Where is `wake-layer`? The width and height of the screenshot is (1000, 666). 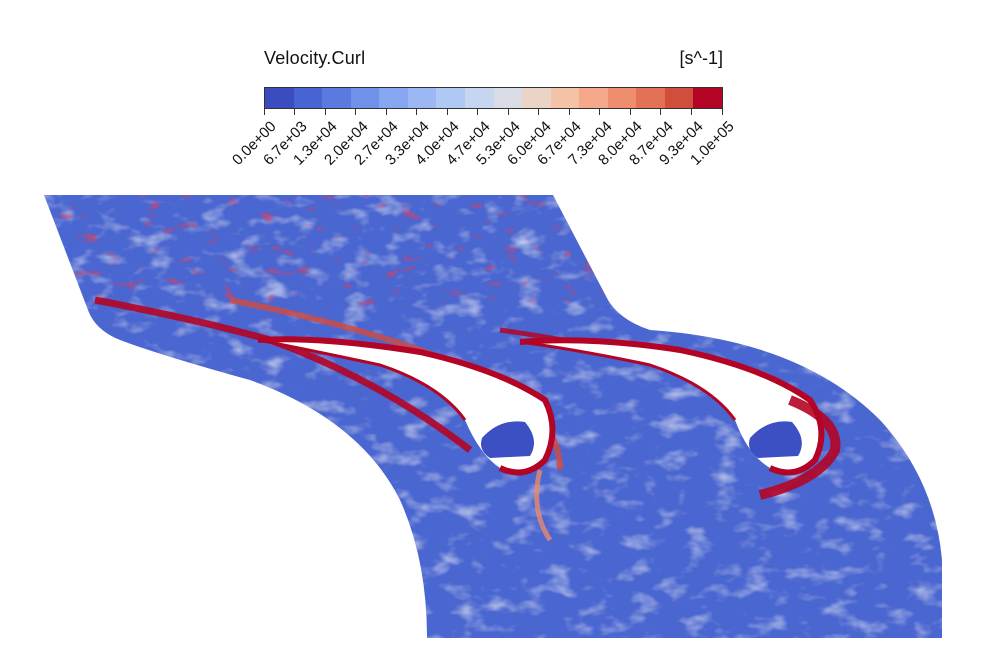 wake-layer is located at coordinates (543, 505).